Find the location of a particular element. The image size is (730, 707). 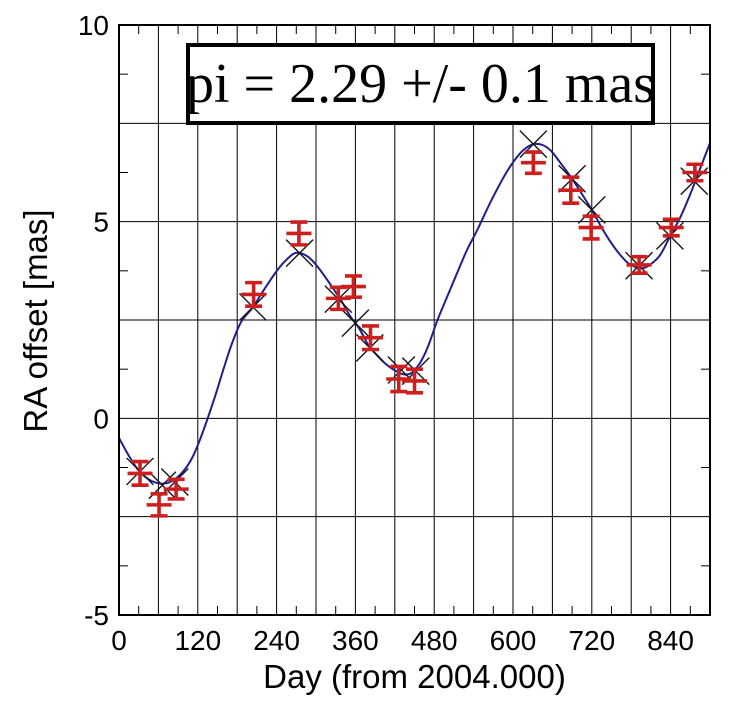

x-tick-label: 360 is located at coordinates (355, 640).